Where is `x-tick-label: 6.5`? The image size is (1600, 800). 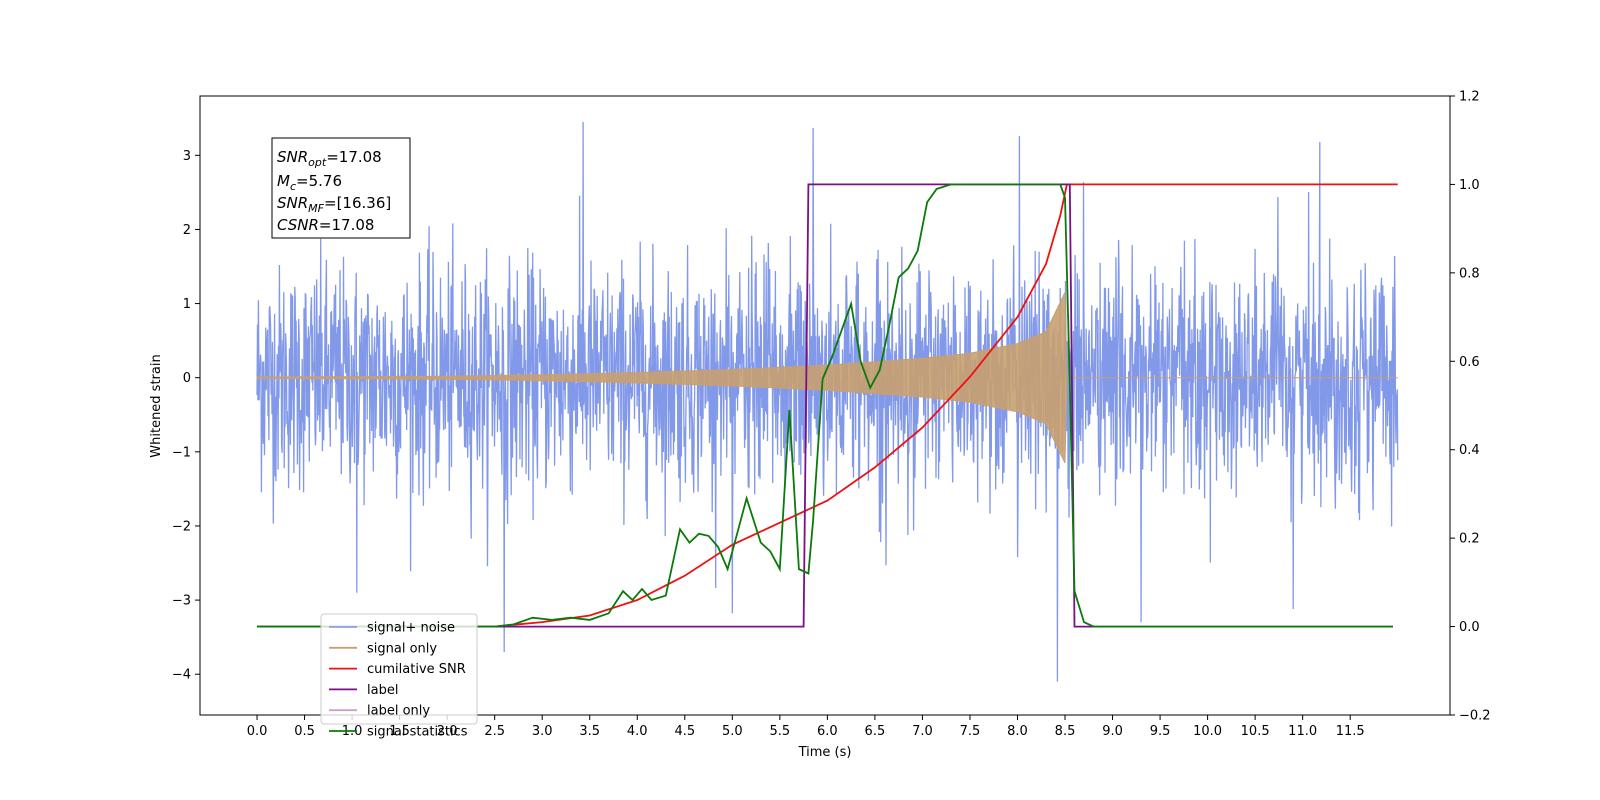 x-tick-label: 6.5 is located at coordinates (875, 731).